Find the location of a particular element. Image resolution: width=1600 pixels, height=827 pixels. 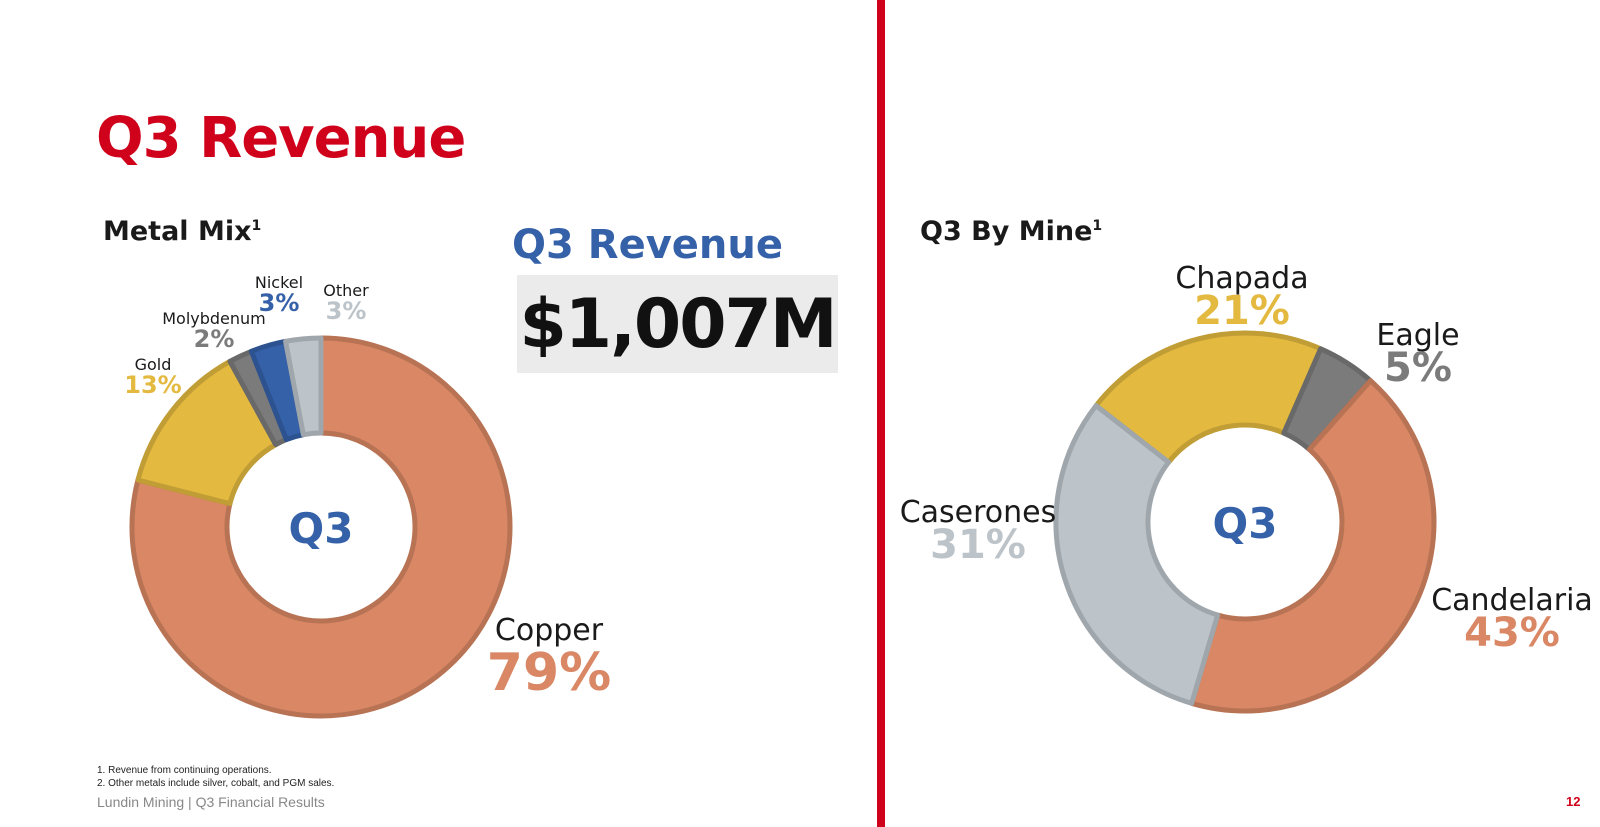

metal-mix-value-label-nickel: 3% is located at coordinates (279, 303).